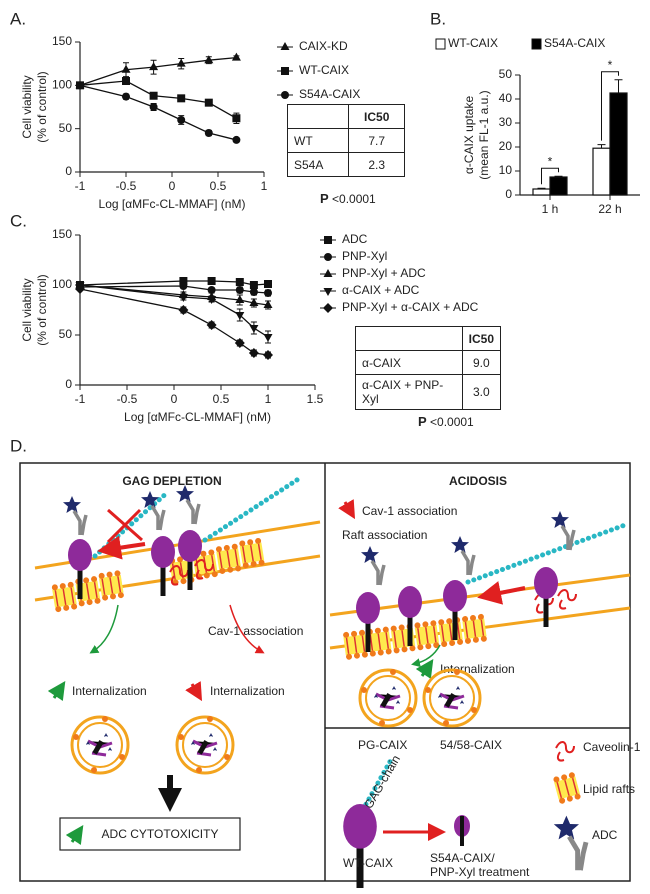 The width and height of the screenshot is (650, 894). What do you see at coordinates (438, 18) in the screenshot?
I see `panel-label: B.` at bounding box center [438, 18].